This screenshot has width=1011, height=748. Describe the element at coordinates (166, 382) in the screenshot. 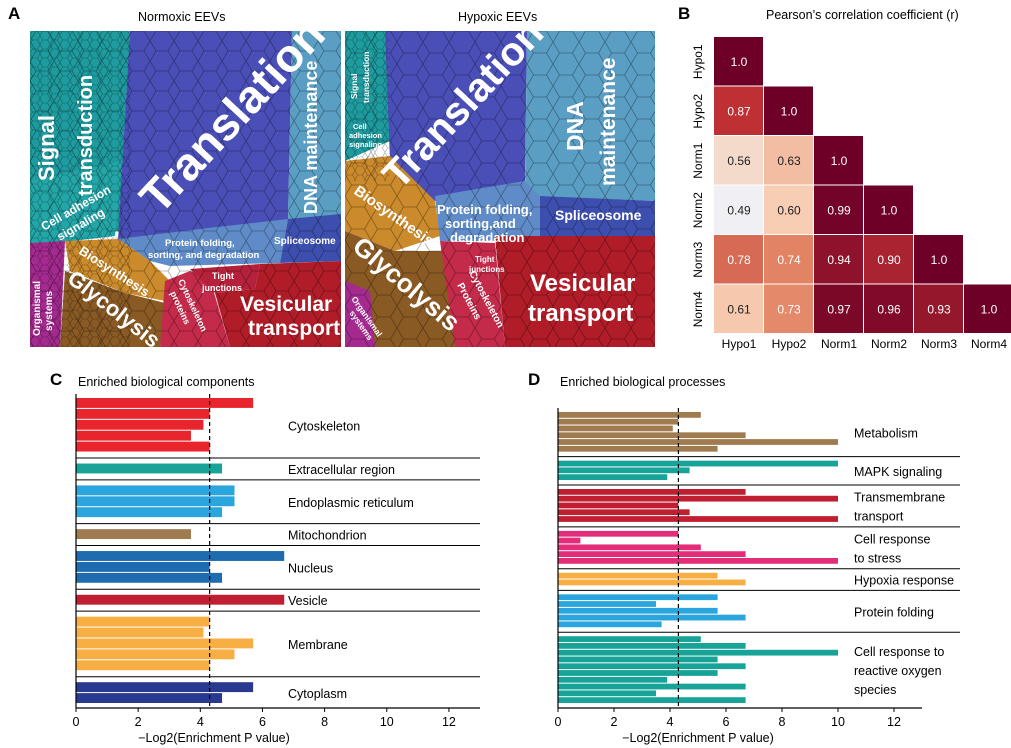

I see `bar-chart-title: Enriched biological components` at that location.